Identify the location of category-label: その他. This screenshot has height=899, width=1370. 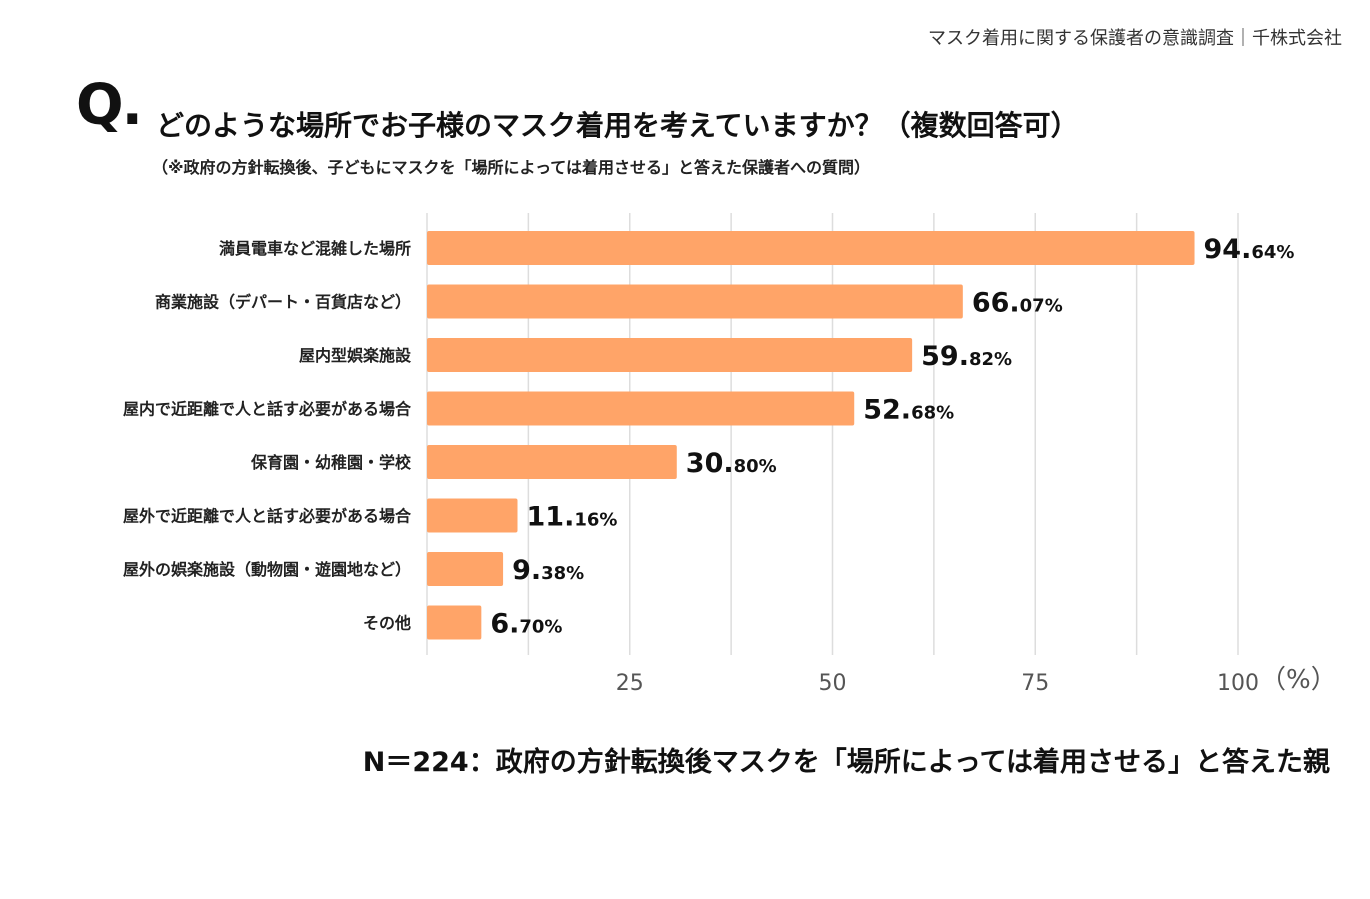
(387, 623).